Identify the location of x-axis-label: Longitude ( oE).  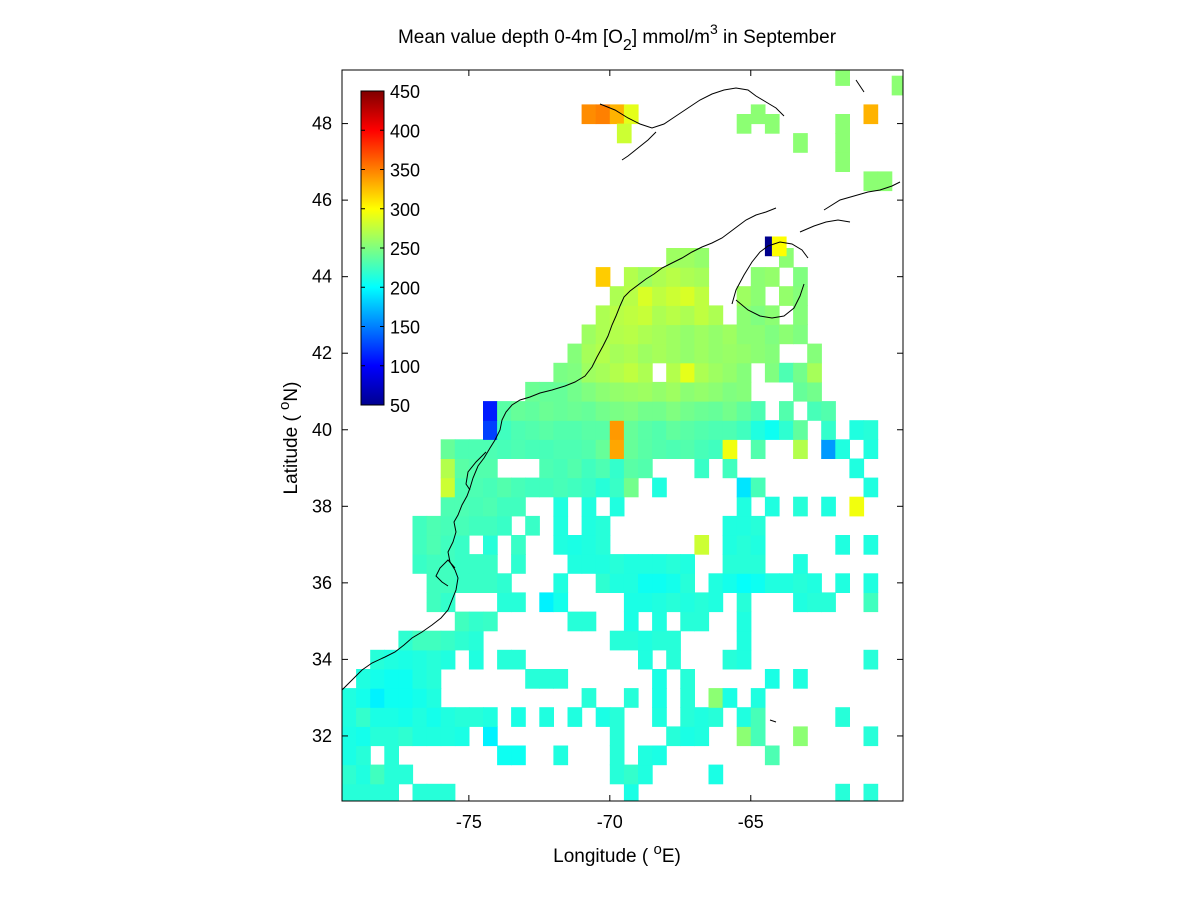
(617, 854).